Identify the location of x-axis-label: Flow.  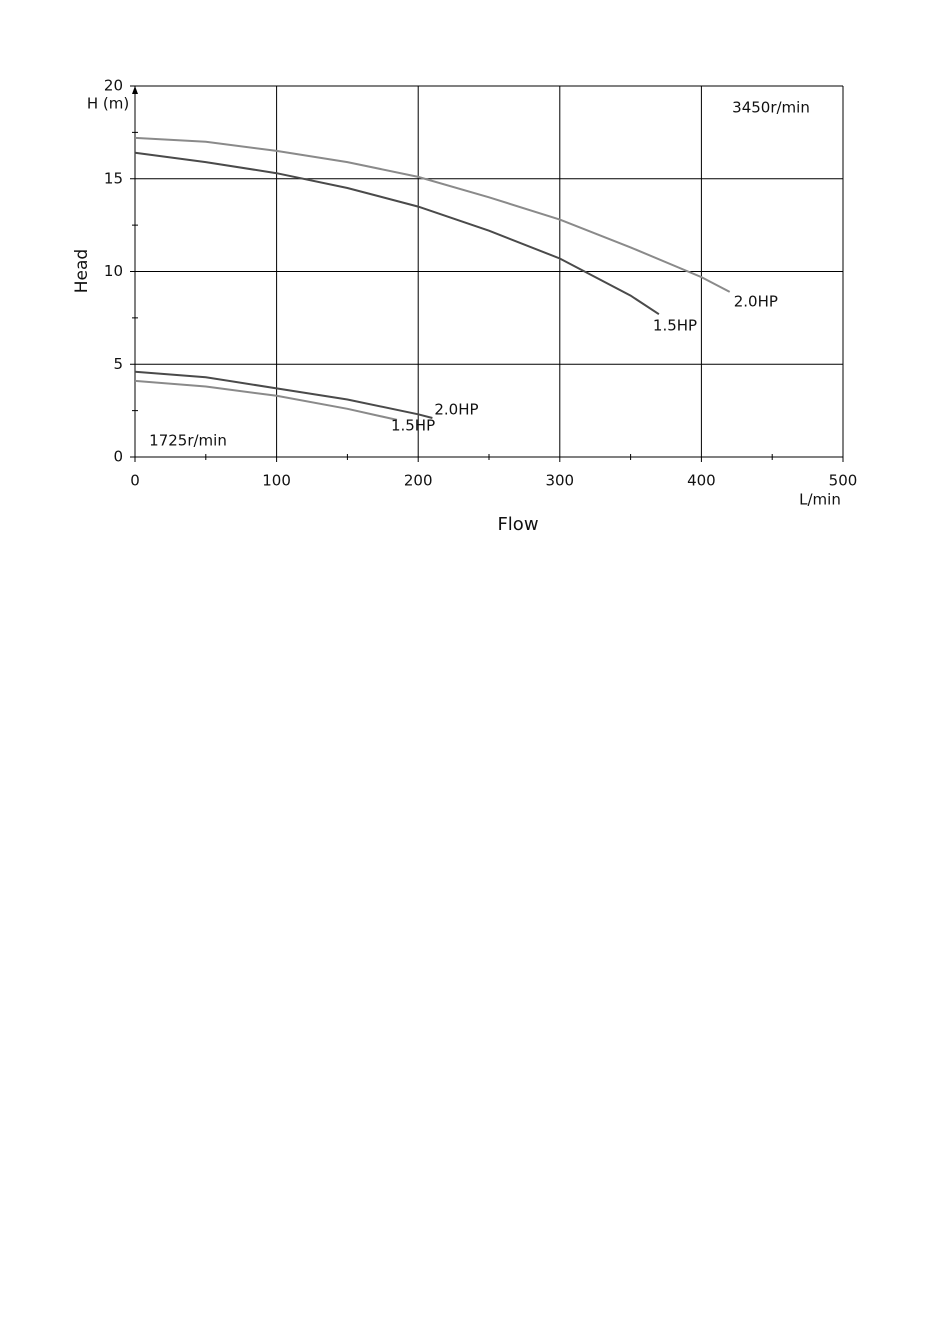
(517, 524).